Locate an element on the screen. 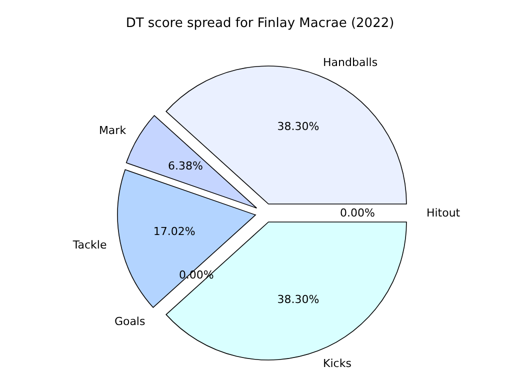  category-label: Hitout is located at coordinates (443, 213).